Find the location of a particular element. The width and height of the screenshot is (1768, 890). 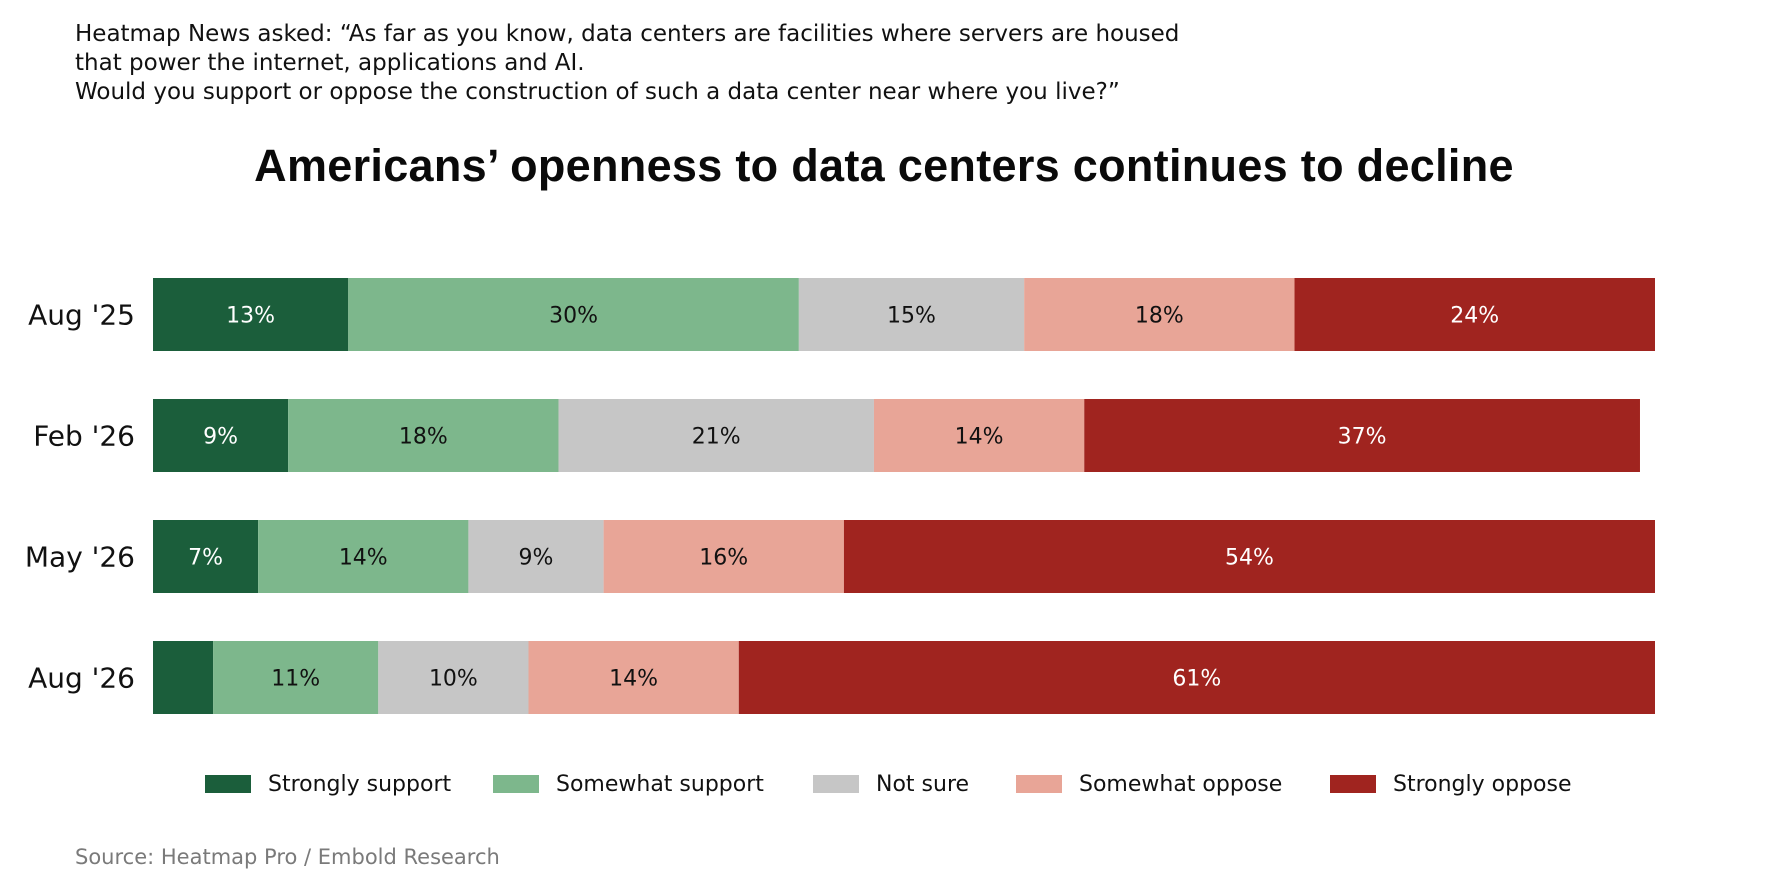

data-label: 54% is located at coordinates (1249, 558).